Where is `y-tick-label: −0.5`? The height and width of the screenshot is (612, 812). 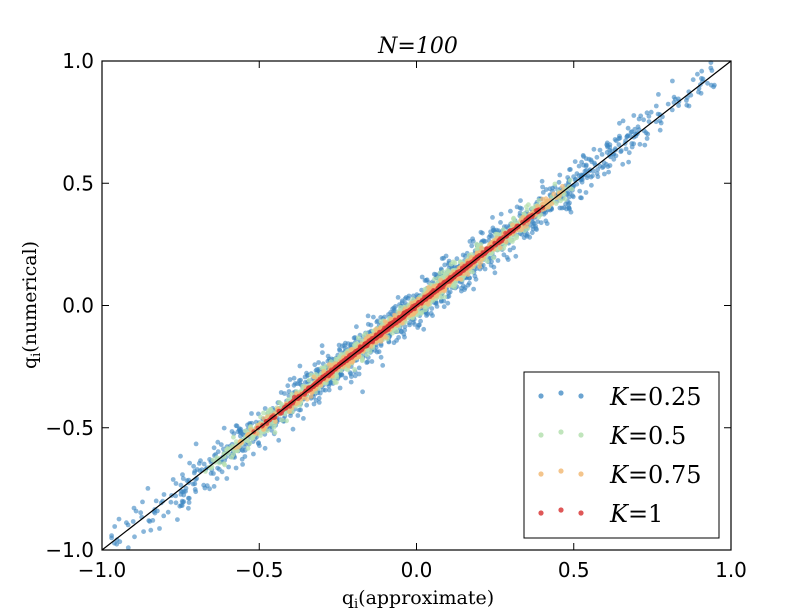
y-tick-label: −0.5 is located at coordinates (69, 428).